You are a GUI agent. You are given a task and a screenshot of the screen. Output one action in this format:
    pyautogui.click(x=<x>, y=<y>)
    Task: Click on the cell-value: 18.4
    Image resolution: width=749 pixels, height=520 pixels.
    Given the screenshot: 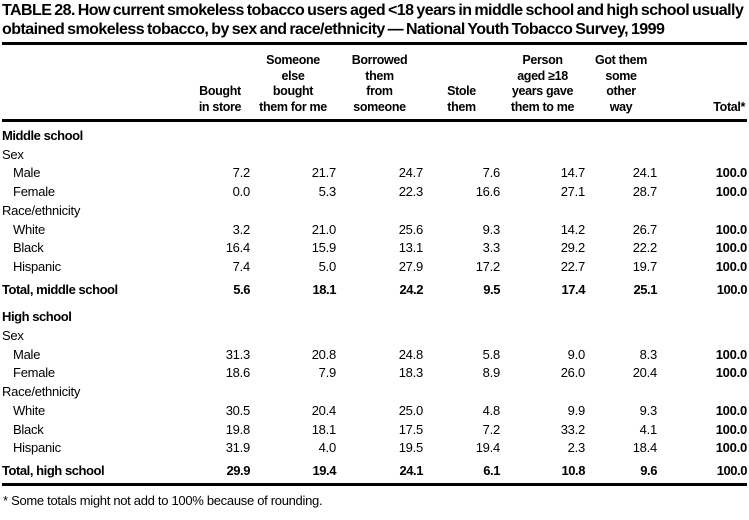 What is the action you would take?
    pyautogui.click(x=645, y=448)
    